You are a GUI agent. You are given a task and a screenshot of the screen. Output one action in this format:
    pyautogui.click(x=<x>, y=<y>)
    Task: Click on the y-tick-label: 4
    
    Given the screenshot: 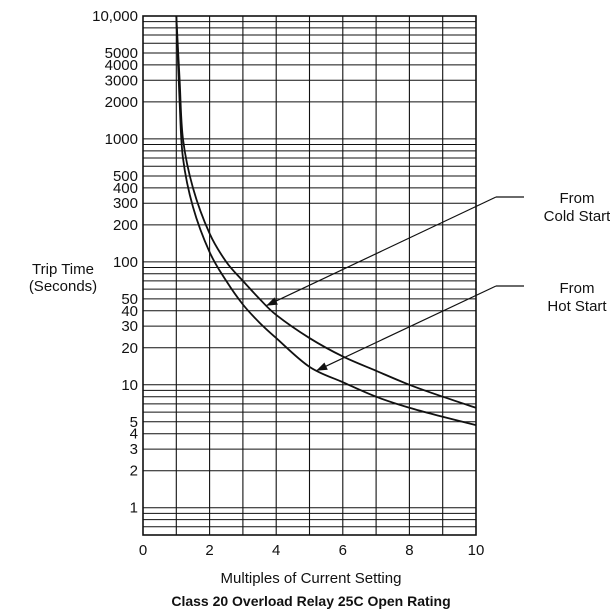 What is the action you would take?
    pyautogui.click(x=134, y=434)
    